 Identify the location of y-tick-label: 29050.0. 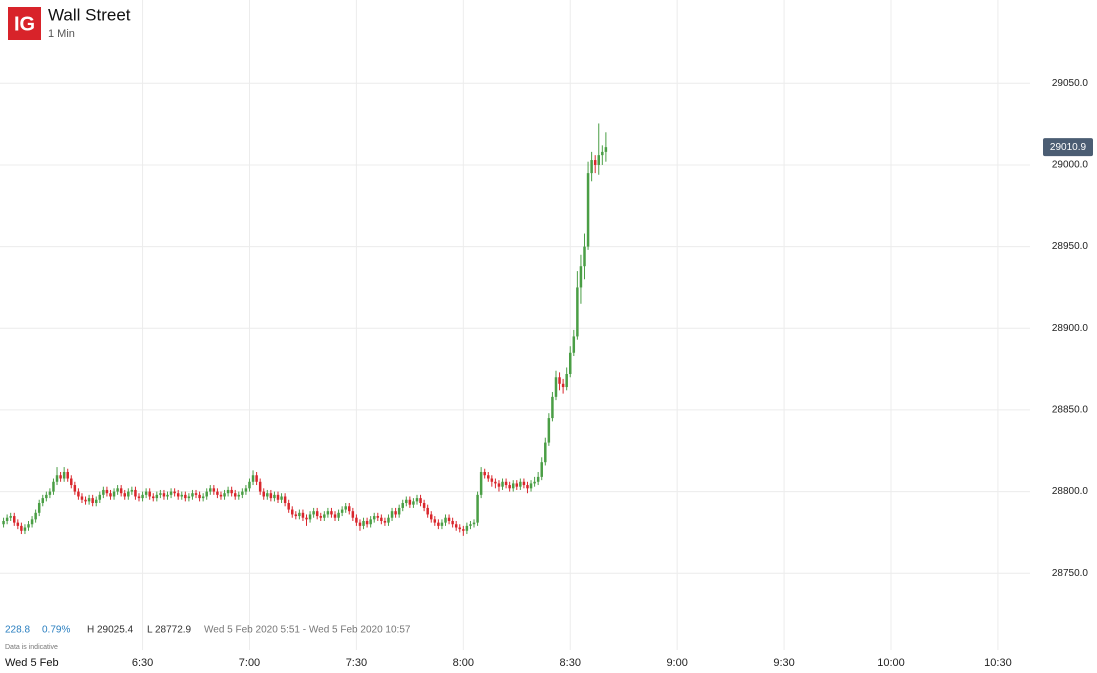
(1070, 83).